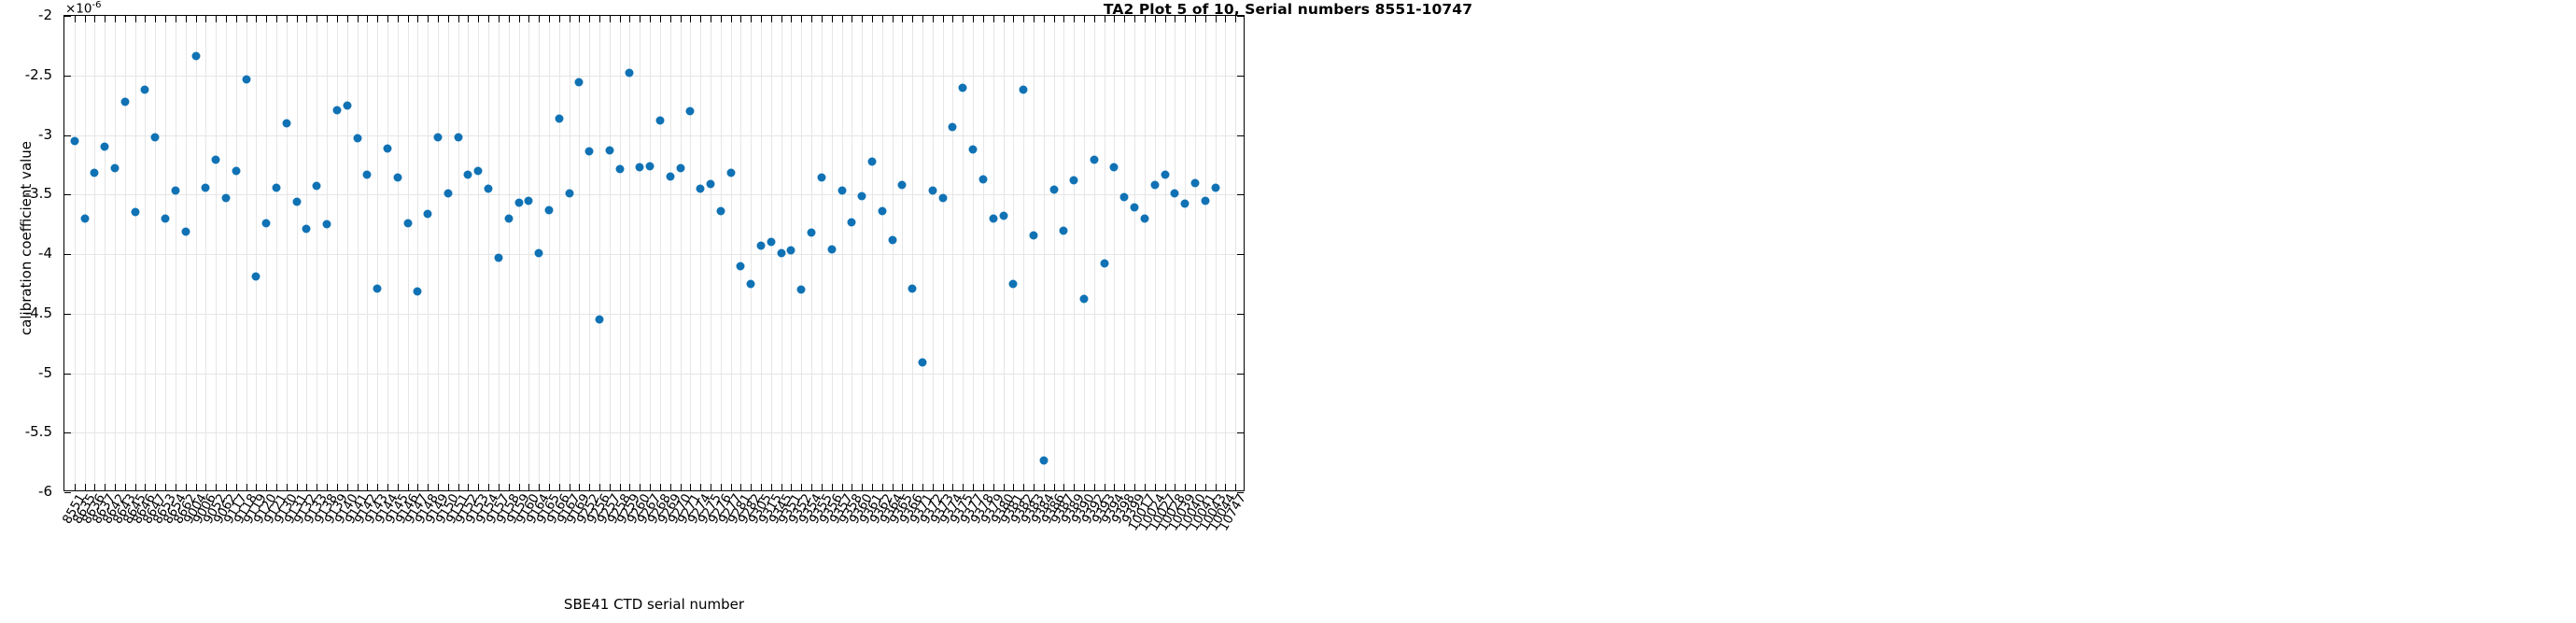 The width and height of the screenshot is (2576, 623). Describe the element at coordinates (654, 374) in the screenshot. I see `gridline-horizontal` at that location.